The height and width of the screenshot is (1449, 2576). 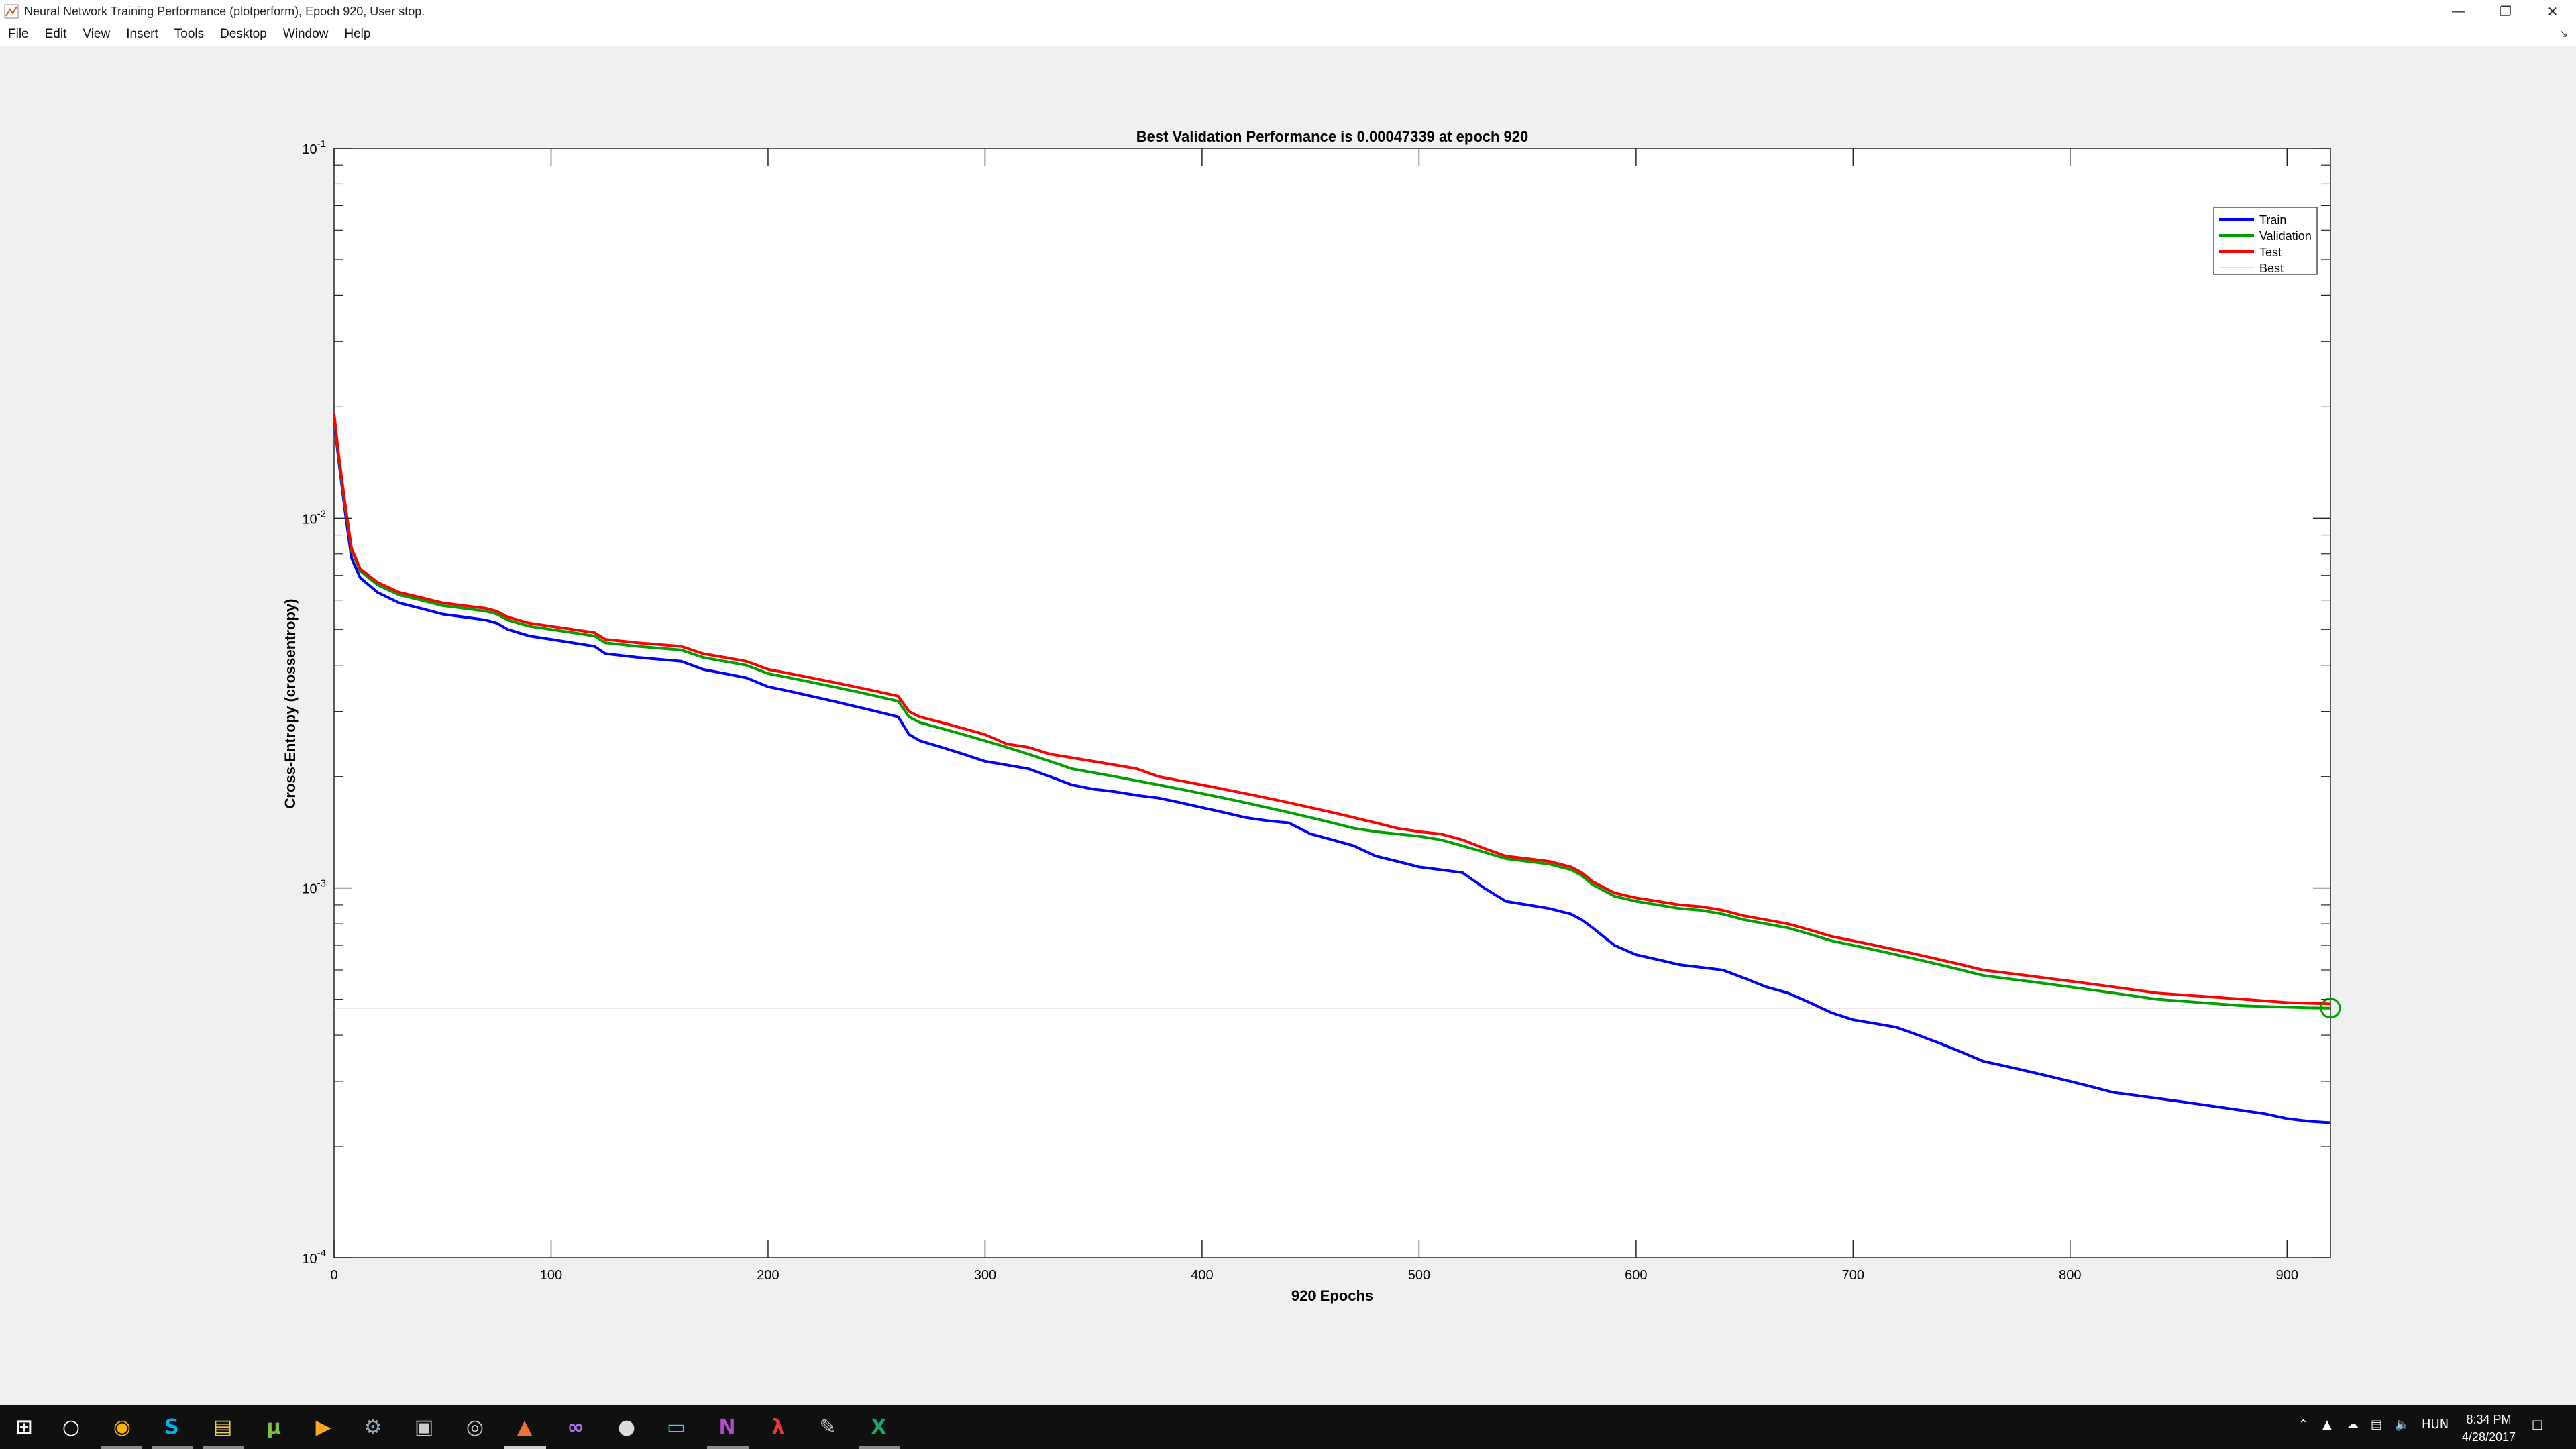 I want to click on cloud-icon: ☁, so click(x=2353, y=1424).